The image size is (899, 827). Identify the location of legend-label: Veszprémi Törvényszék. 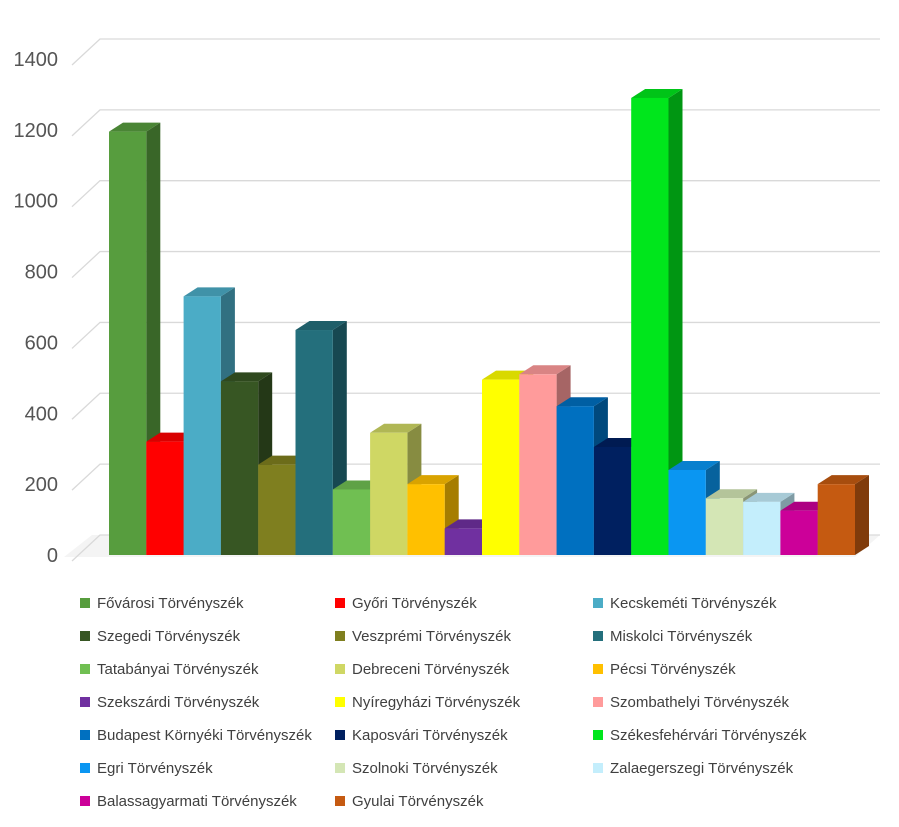
(431, 636).